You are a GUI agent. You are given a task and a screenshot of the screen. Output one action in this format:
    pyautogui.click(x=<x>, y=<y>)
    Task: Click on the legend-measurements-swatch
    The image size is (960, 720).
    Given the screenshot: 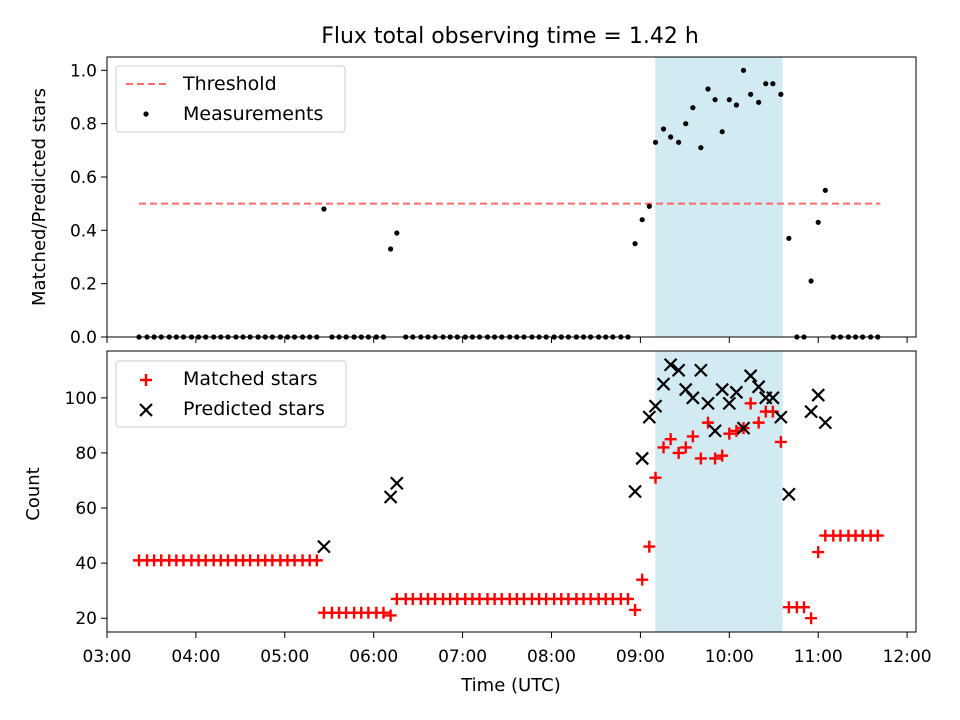 What is the action you would take?
    pyautogui.click(x=146, y=114)
    